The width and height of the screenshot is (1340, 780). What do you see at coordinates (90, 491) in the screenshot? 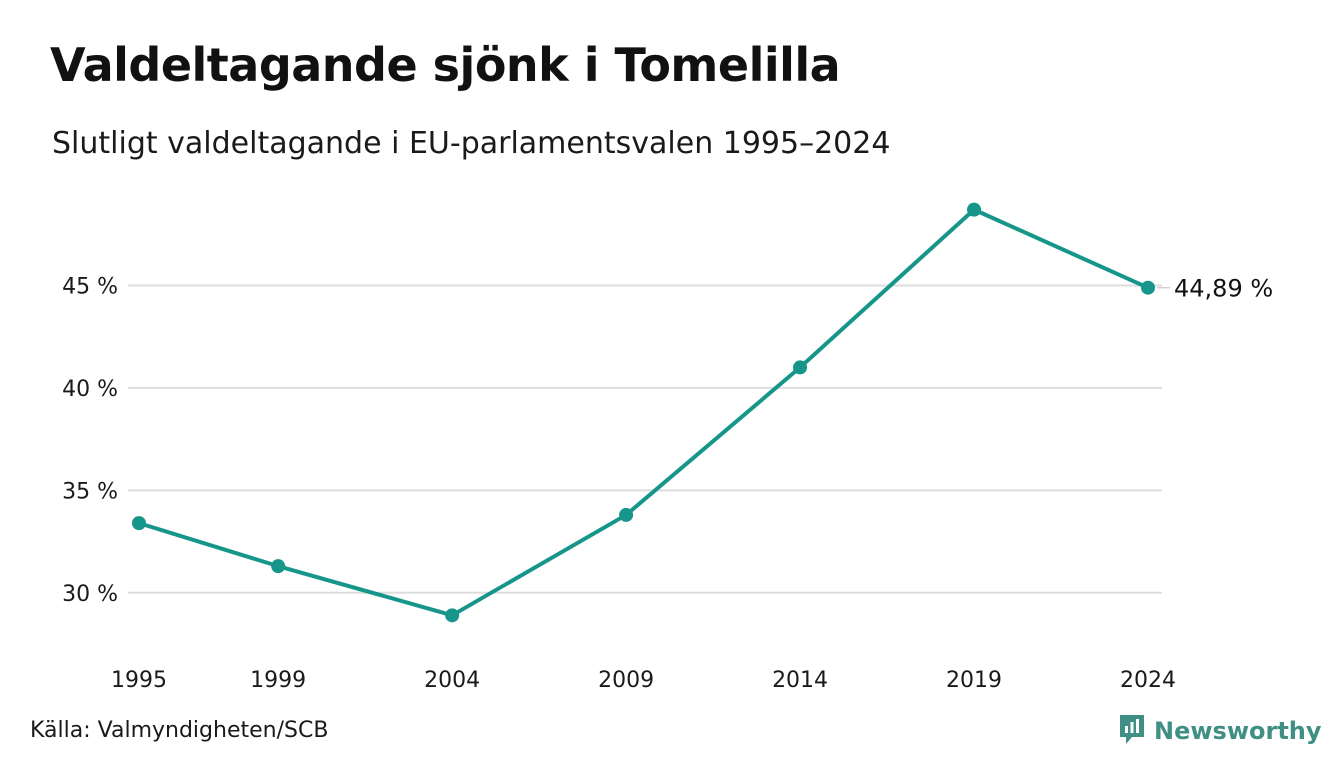
I see `y-tick-label: 35 %` at bounding box center [90, 491].